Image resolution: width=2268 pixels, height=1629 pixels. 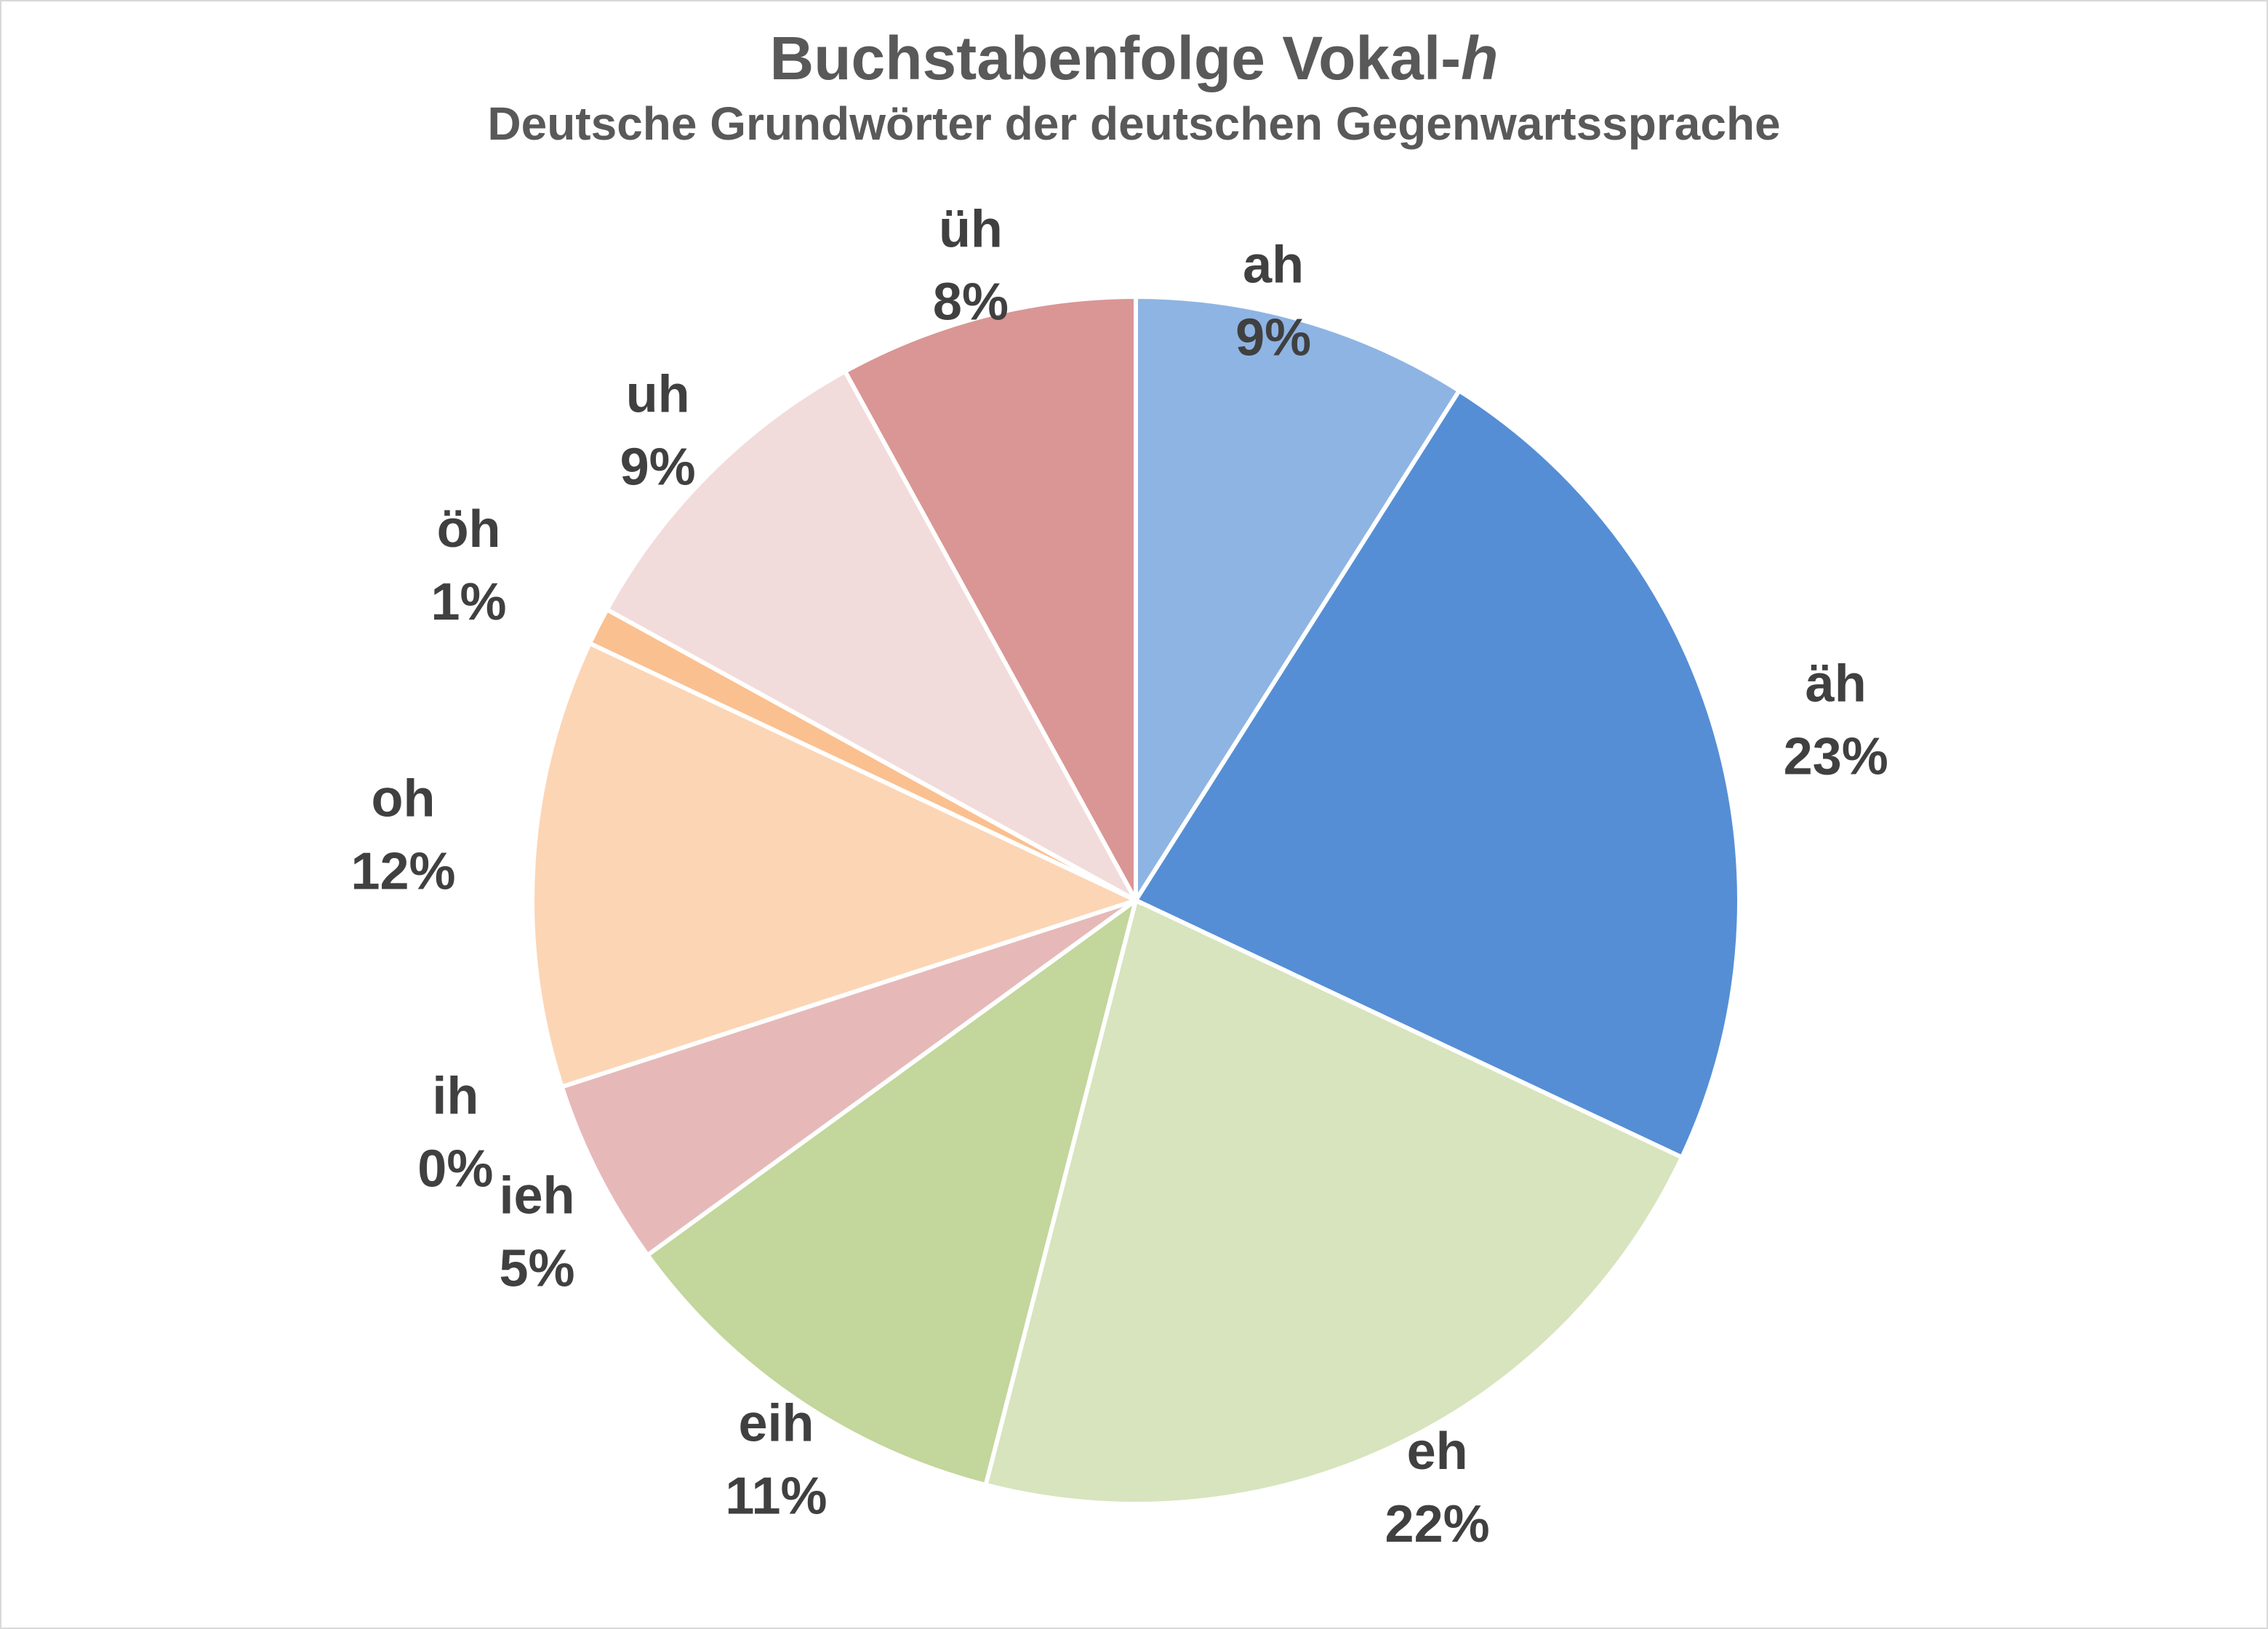 What do you see at coordinates (536, 1195) in the screenshot?
I see `slice-label: ieh` at bounding box center [536, 1195].